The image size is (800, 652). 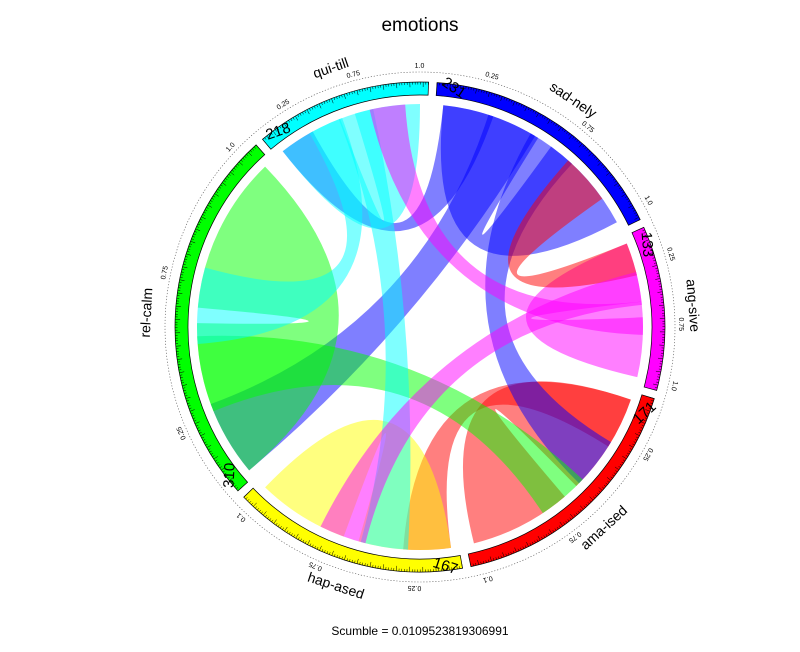 What do you see at coordinates (182, 432) in the screenshot?
I see `scale-tick-label: 0.25` at bounding box center [182, 432].